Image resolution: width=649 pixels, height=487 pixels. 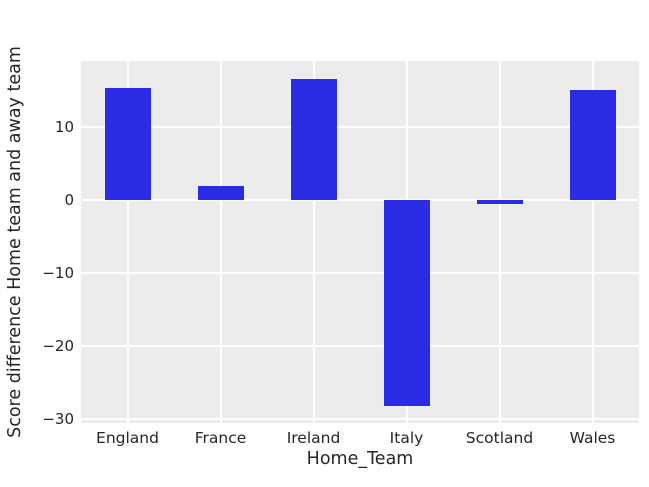 What do you see at coordinates (406, 438) in the screenshot?
I see `x-tick-label-italy: Italy` at bounding box center [406, 438].